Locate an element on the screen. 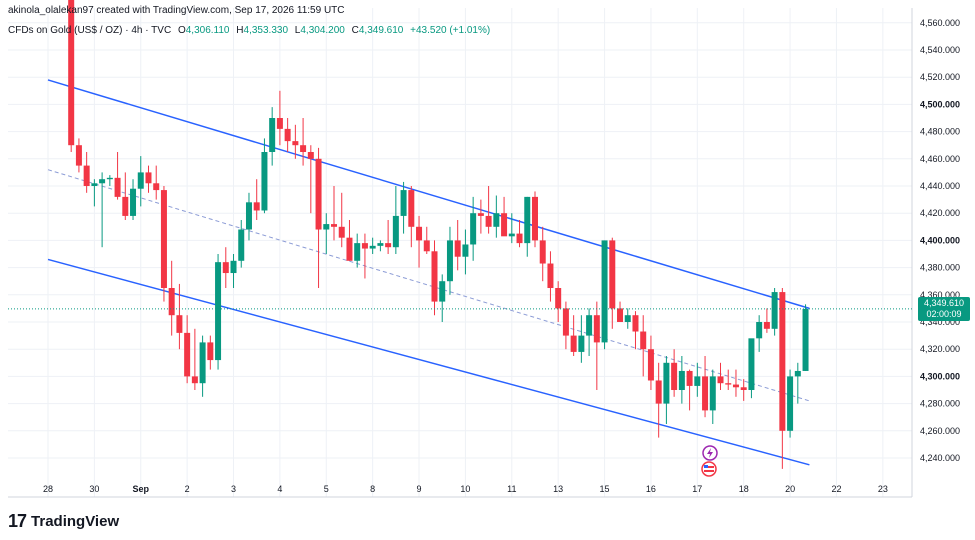 This screenshot has width=975, height=540. time-tick-label: 3 is located at coordinates (233, 489).